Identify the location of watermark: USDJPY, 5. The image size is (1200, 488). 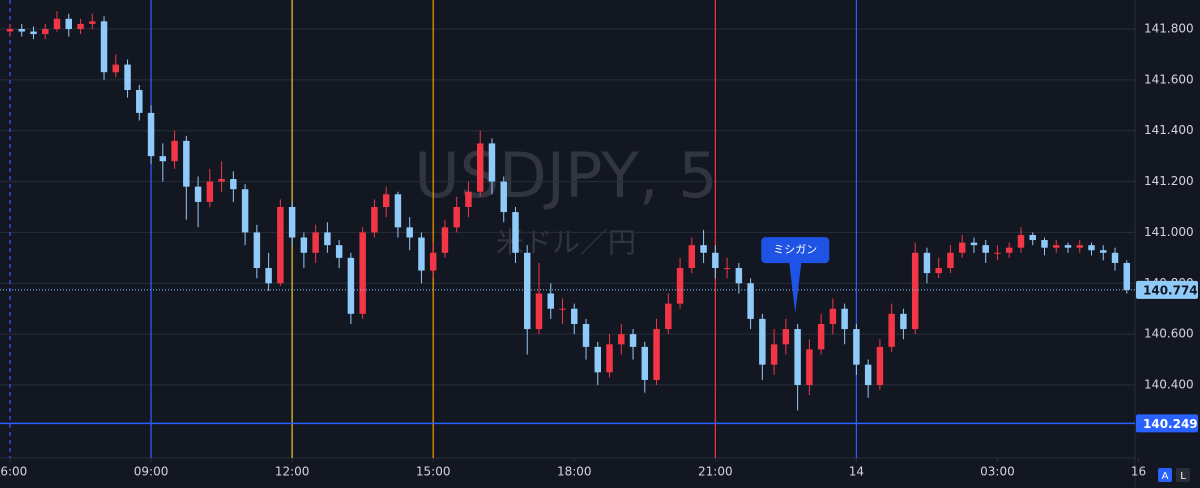
(566, 175).